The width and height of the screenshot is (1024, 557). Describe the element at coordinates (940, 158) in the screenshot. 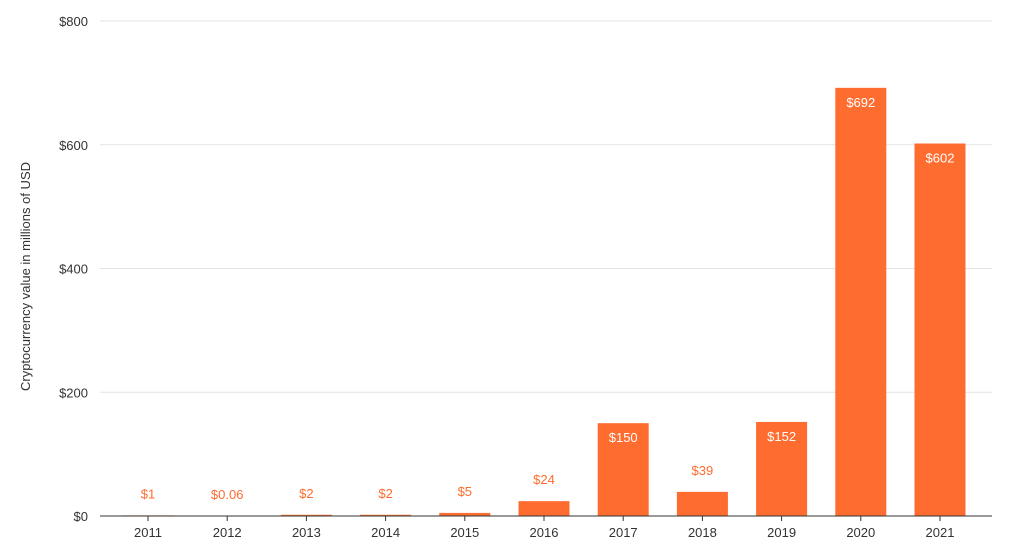

I see `data-label: $602` at that location.